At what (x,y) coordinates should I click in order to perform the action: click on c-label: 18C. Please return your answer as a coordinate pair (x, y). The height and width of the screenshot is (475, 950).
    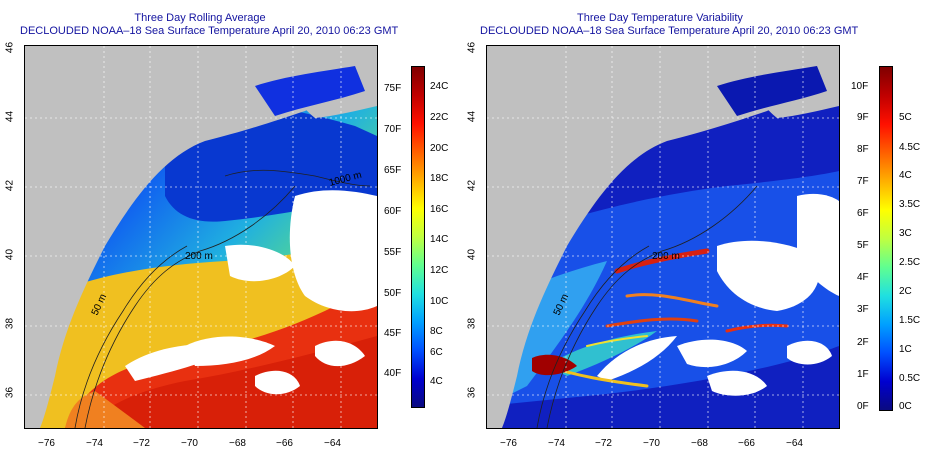
    Looking at the image, I should click on (439, 178).